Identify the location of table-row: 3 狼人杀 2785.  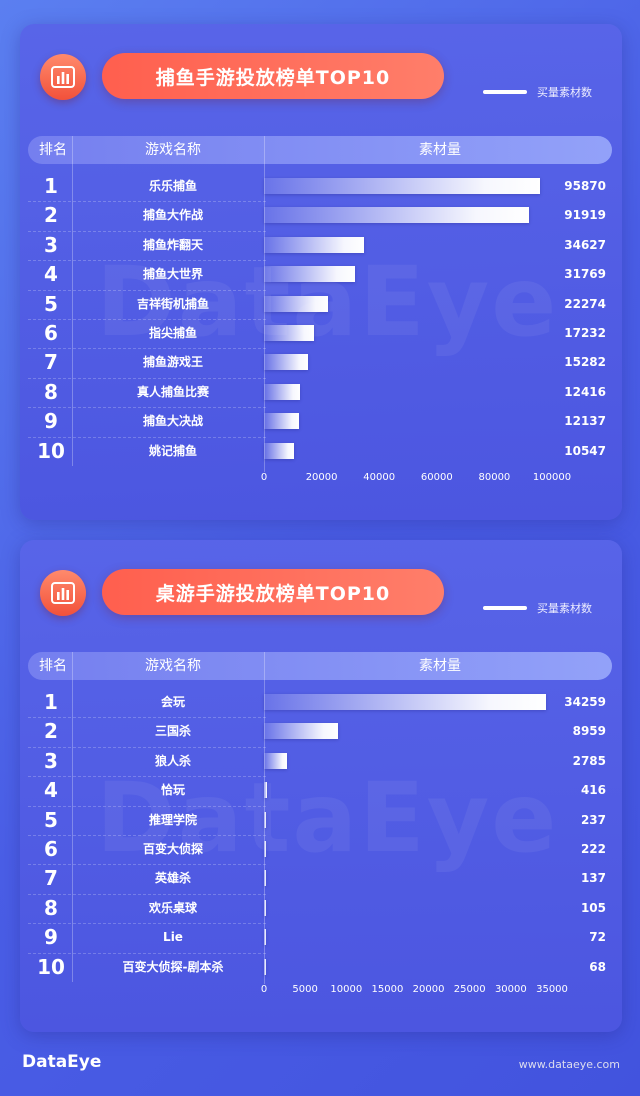
(320, 761).